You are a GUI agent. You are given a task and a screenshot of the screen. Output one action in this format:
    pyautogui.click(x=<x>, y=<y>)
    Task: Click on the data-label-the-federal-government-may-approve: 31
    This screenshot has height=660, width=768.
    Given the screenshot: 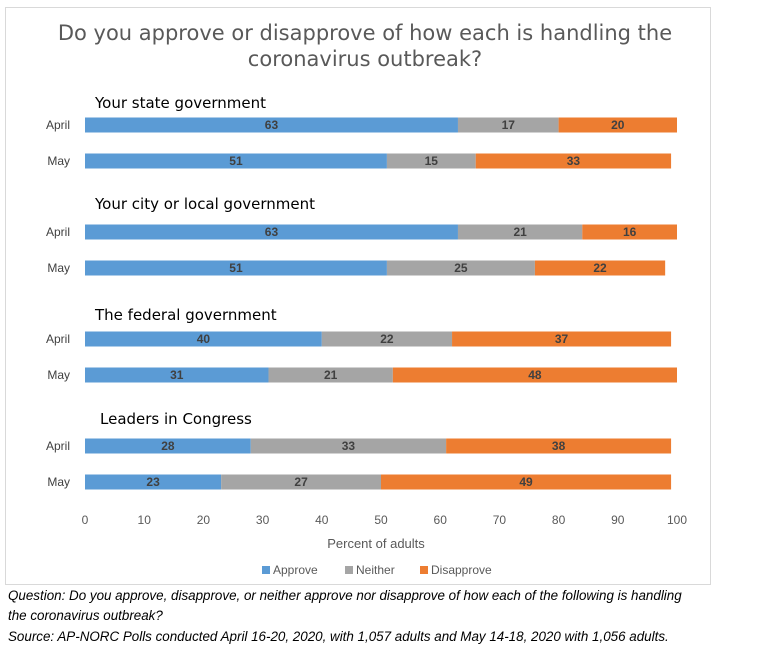 What is the action you would take?
    pyautogui.click(x=177, y=375)
    